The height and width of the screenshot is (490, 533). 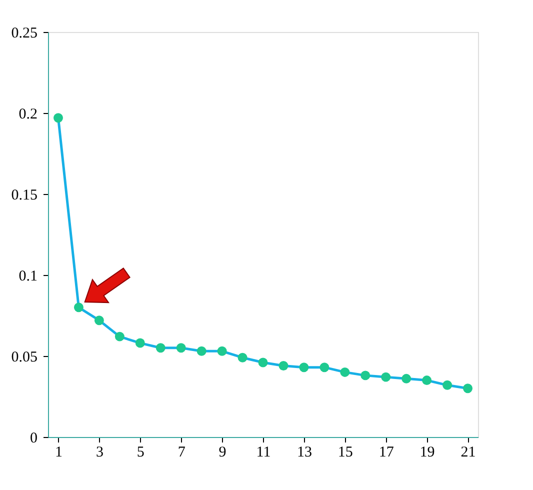 I want to click on x-tick-label: 19, so click(x=427, y=452).